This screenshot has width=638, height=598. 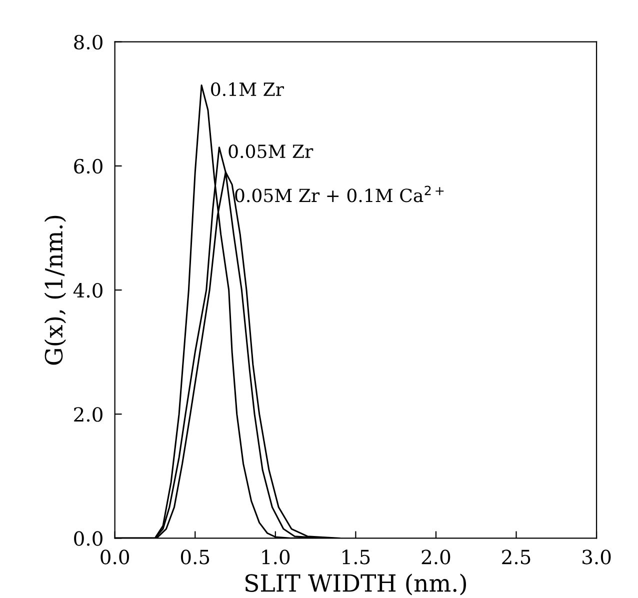 What do you see at coordinates (247, 89) in the screenshot?
I see `annotation: 0.1M Zr` at bounding box center [247, 89].